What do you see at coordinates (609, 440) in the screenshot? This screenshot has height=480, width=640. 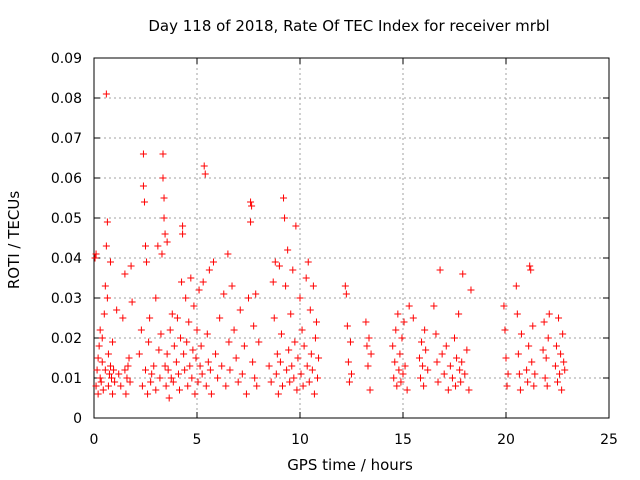 I see `x-tick-label: 25` at bounding box center [609, 440].